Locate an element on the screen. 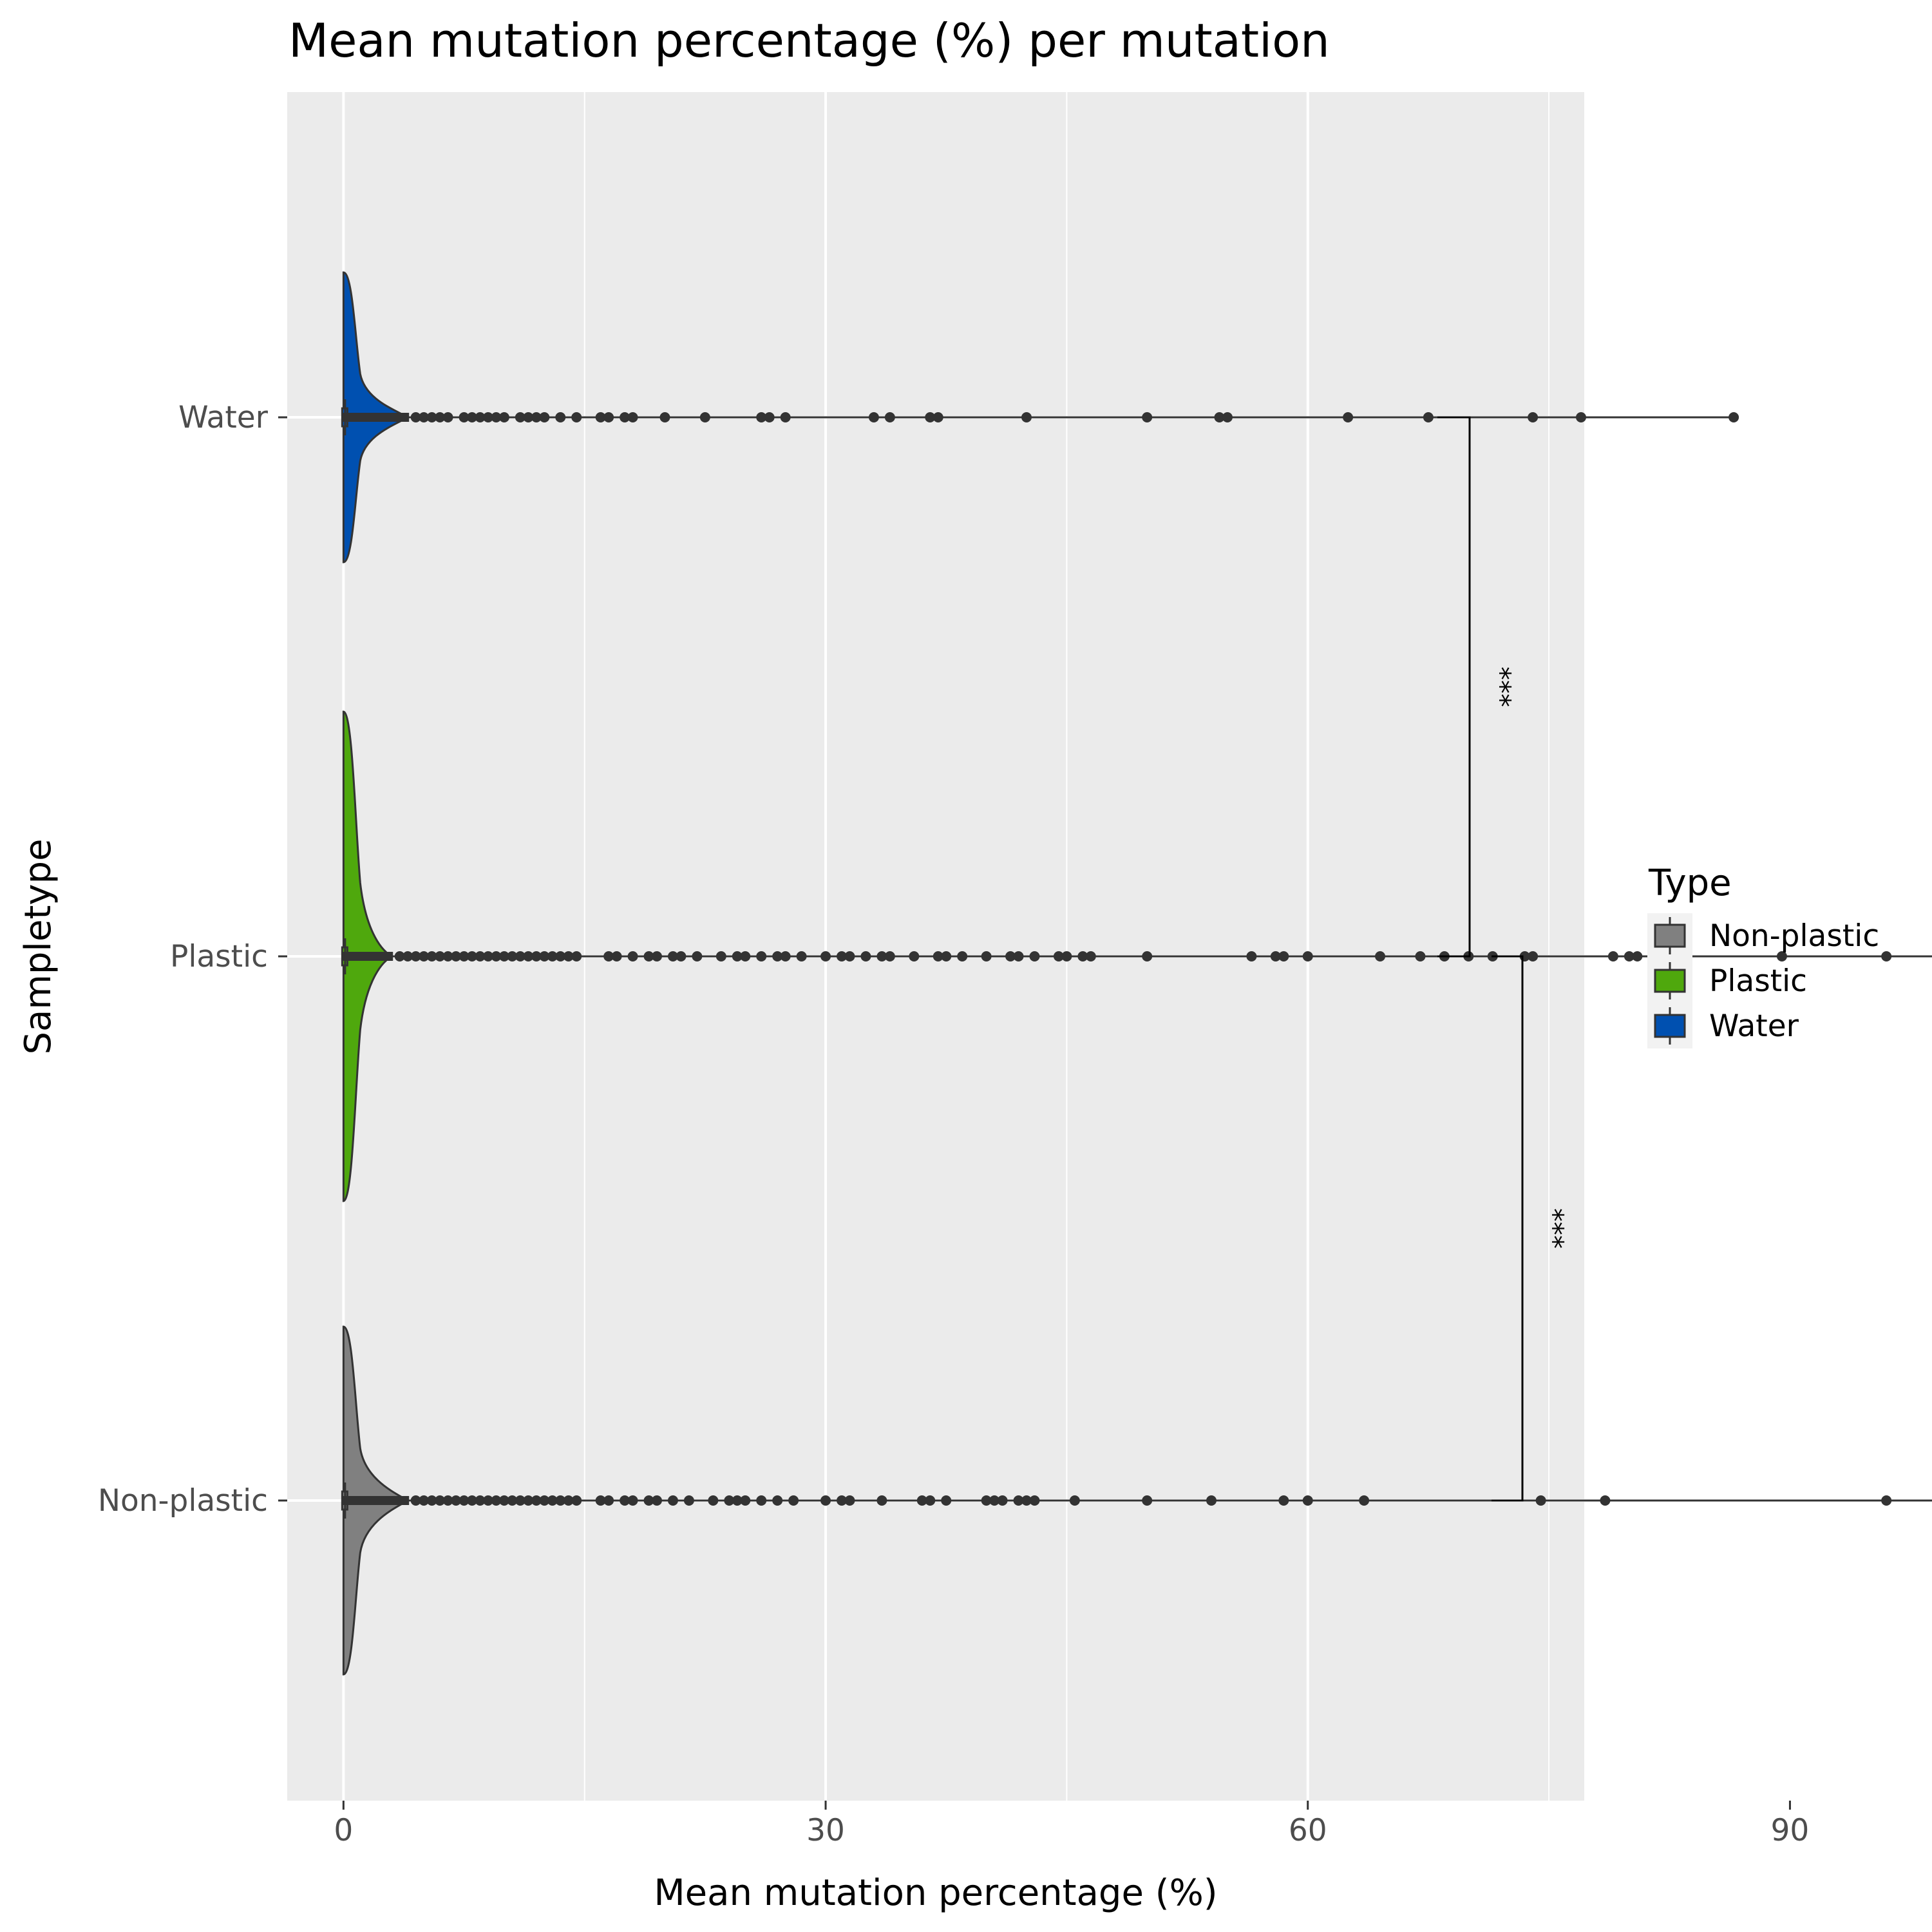  x-tick-label: 60 is located at coordinates (1308, 1830).